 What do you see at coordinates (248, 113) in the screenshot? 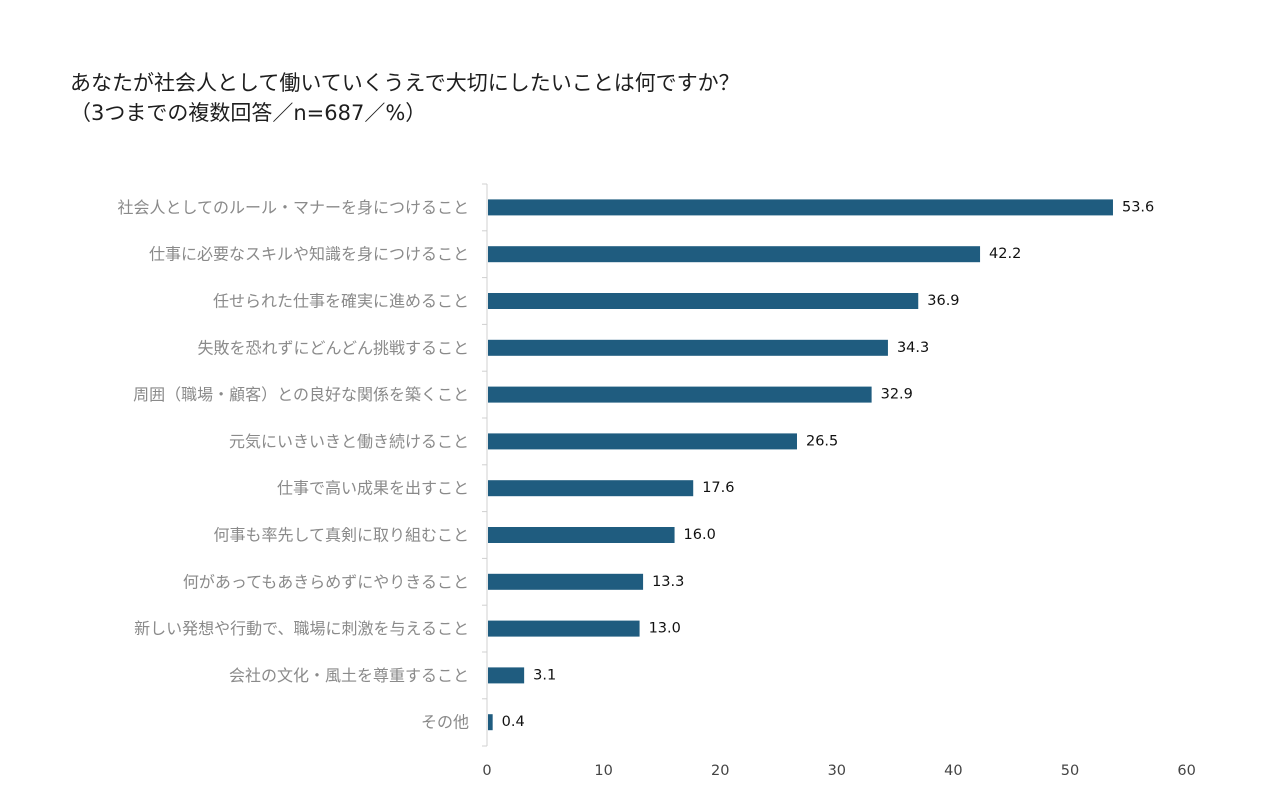
I see `chart-title-line-2: （3つまでの複数回答／n=687／%）` at bounding box center [248, 113].